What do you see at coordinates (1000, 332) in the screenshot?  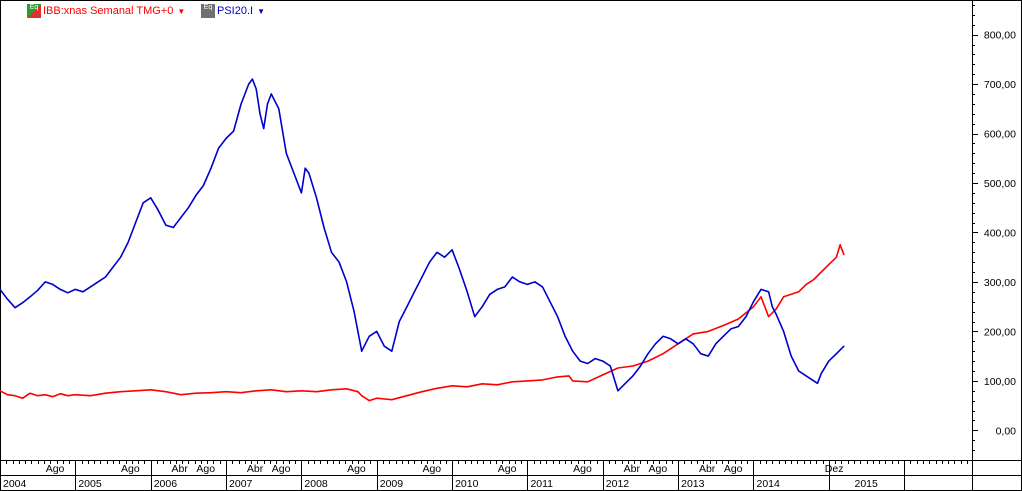 I see `y-tick-label: 200,00` at bounding box center [1000, 332].